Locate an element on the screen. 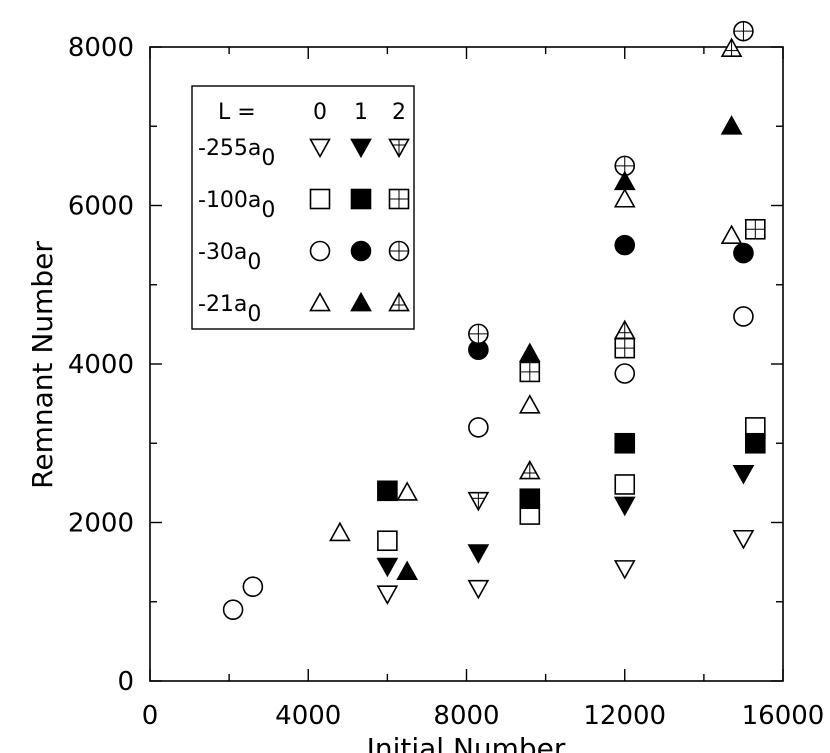  legend-marker-square-filled is located at coordinates (361, 199).